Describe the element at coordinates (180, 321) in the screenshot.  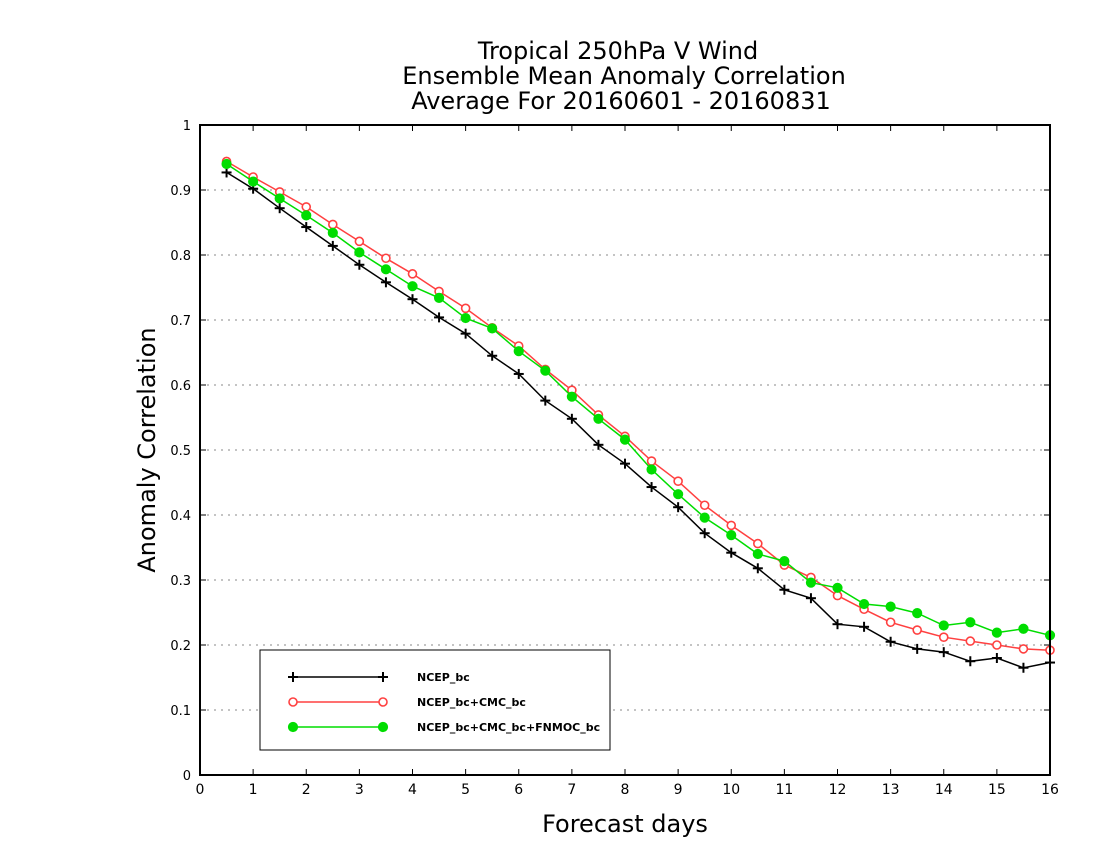
I see `y-tick-label: 0.7` at that location.